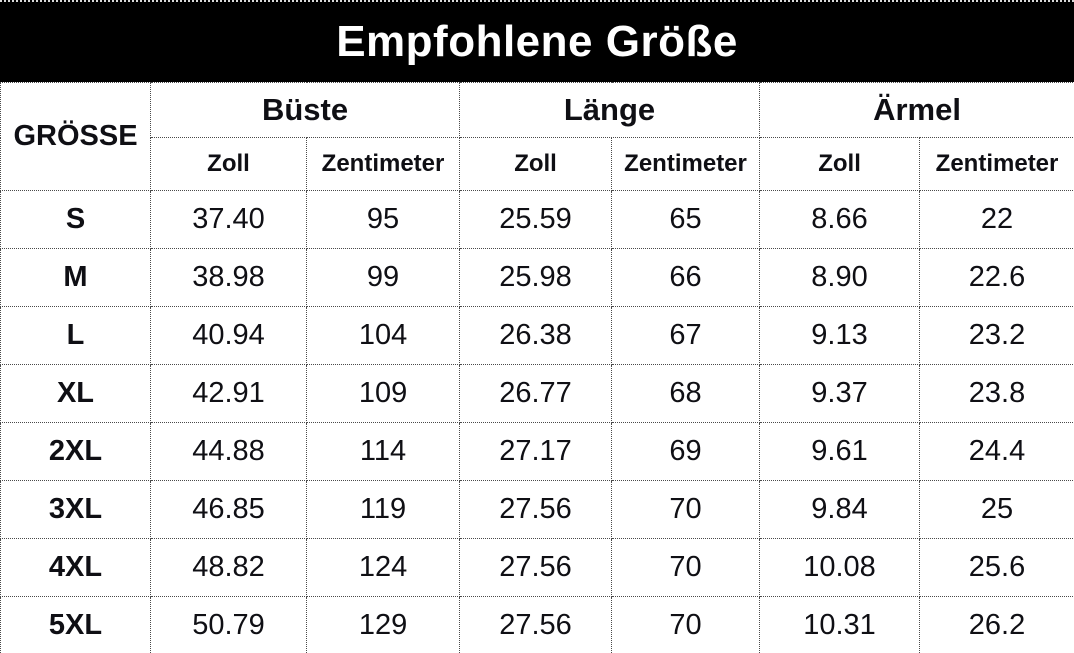 The image size is (1074, 653). Describe the element at coordinates (228, 567) in the screenshot. I see `value-cell: 48.82` at that location.